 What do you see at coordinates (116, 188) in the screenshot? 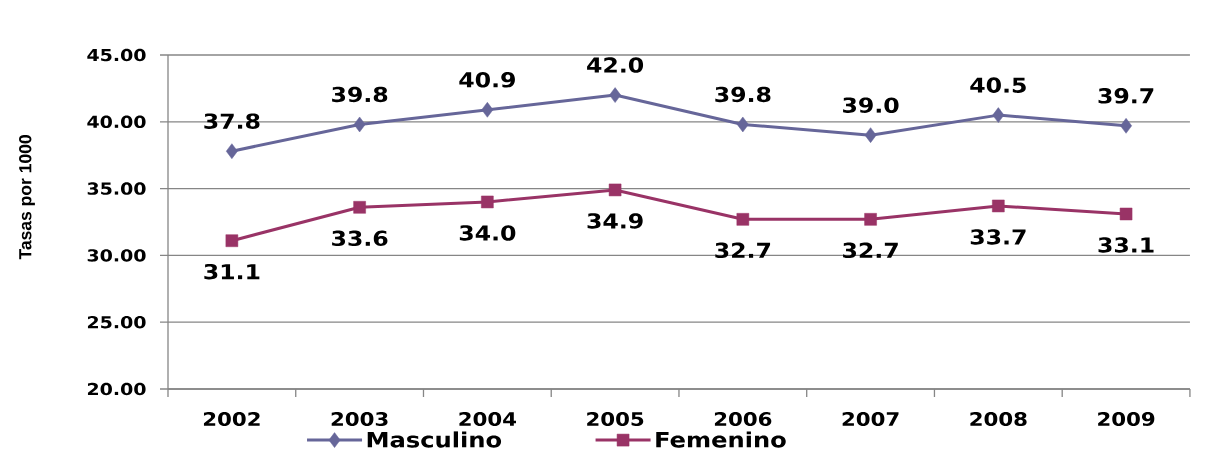
I see `y-tick-label: 35.00` at bounding box center [116, 188].